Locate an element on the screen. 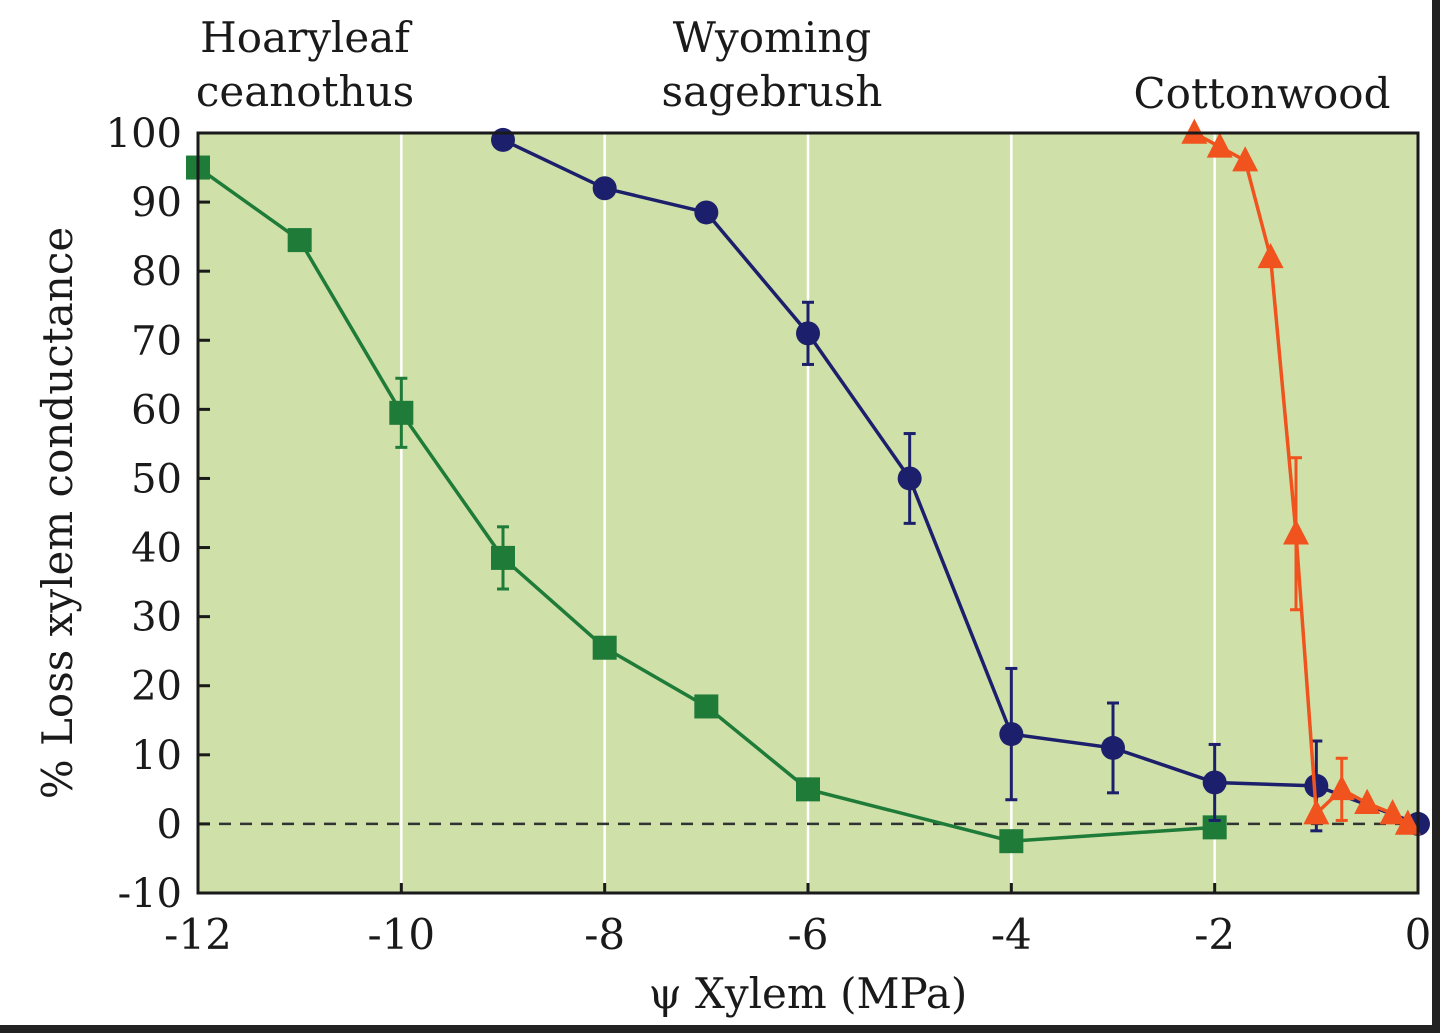 Image resolution: width=1440 pixels, height=1033 pixels. series-label: Cottonwood is located at coordinates (1262, 93).